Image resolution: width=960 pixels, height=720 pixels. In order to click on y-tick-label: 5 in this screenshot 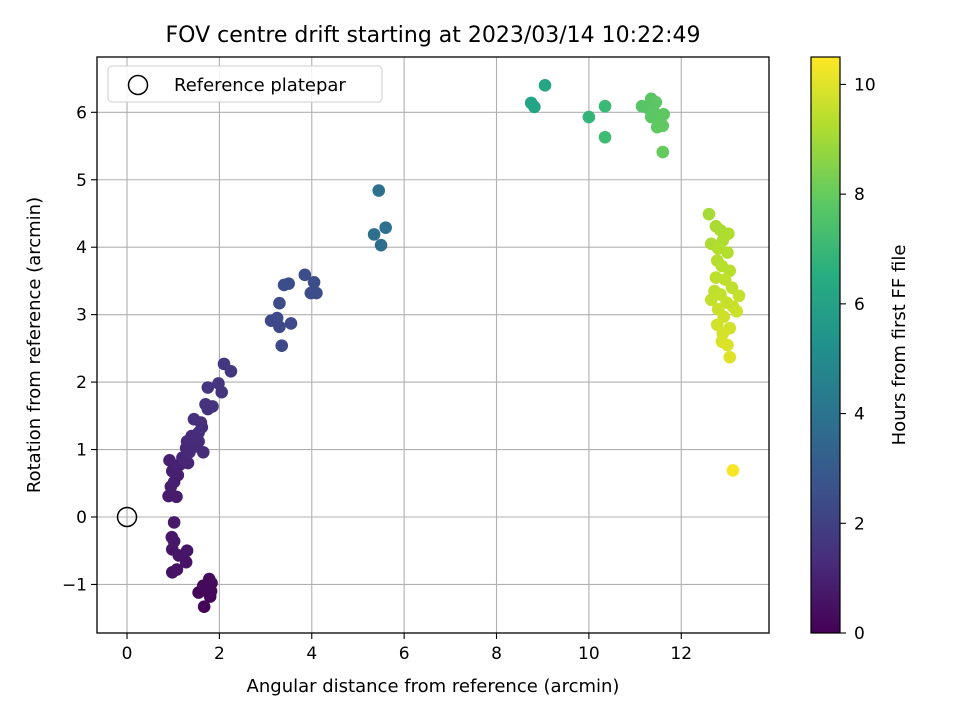, I will do `click(81, 181)`.